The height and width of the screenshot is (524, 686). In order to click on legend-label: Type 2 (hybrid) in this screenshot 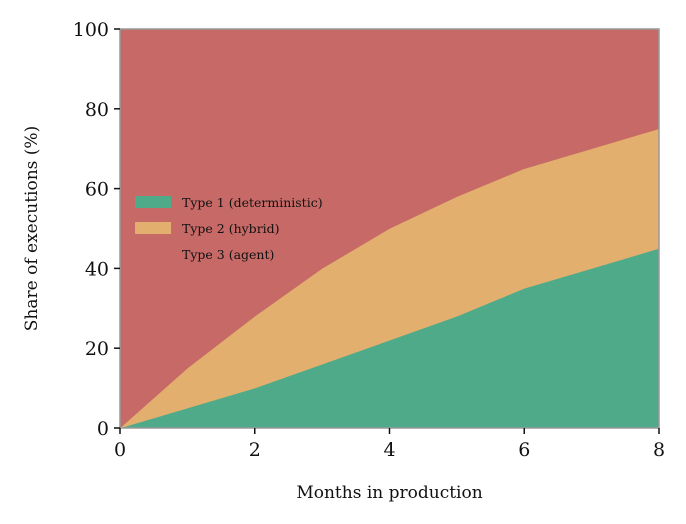, I will do `click(231, 228)`.